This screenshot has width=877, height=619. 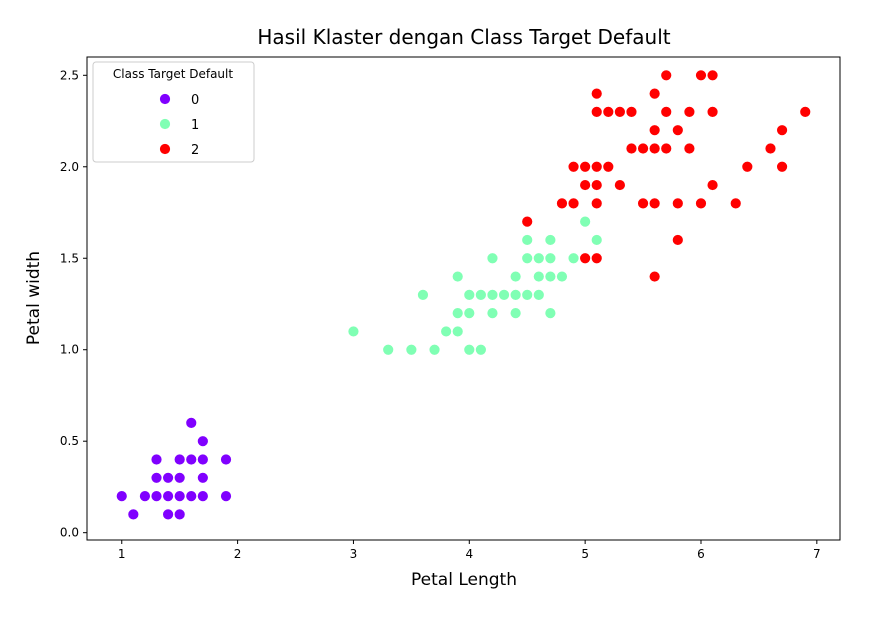 I want to click on y-tick-label: 2.5, so click(x=69, y=75).